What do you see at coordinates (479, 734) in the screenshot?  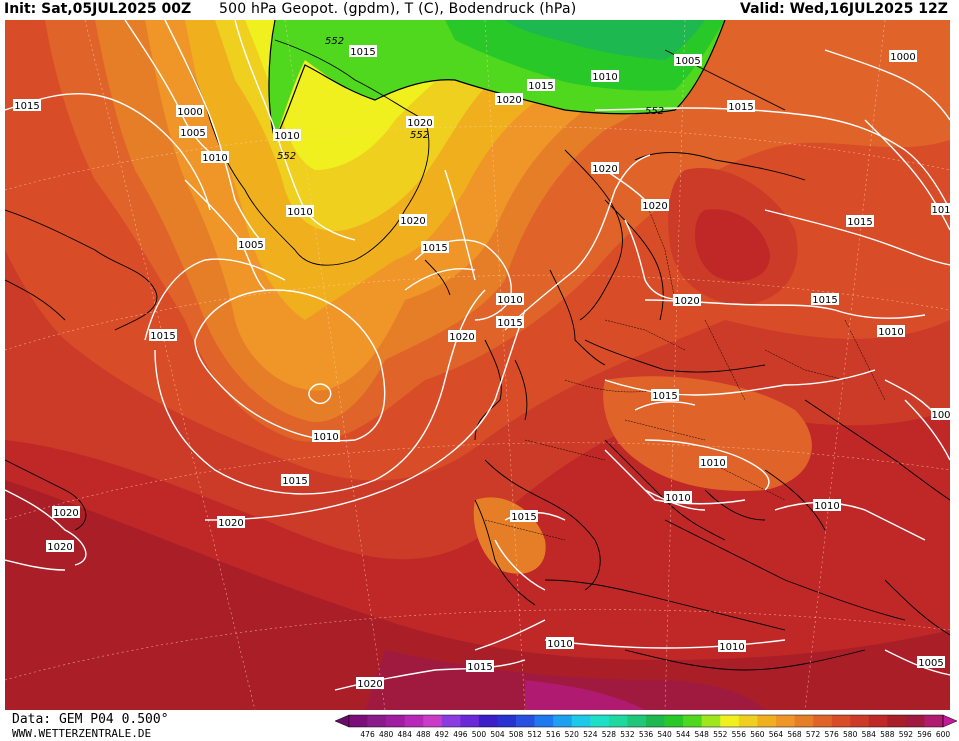 I see `legend-value-label: 500` at bounding box center [479, 734].